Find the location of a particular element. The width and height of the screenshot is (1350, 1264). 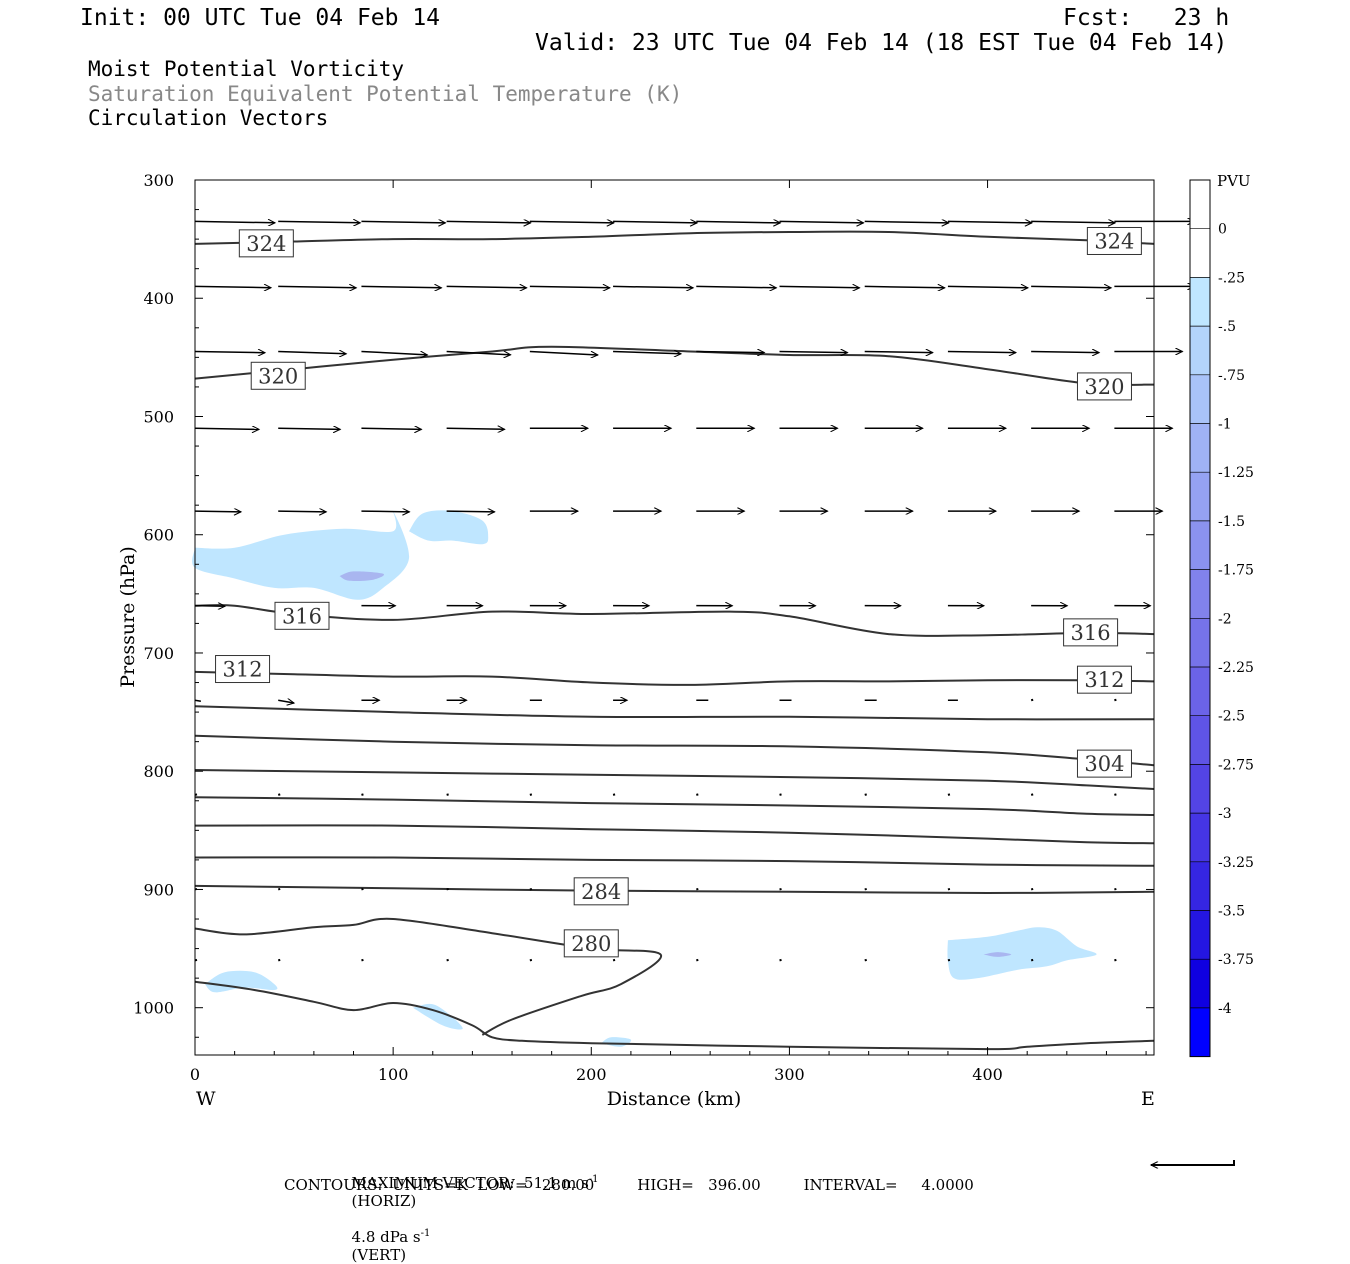

colorbar-tick-label: -1.5 is located at coordinates (1231, 522).